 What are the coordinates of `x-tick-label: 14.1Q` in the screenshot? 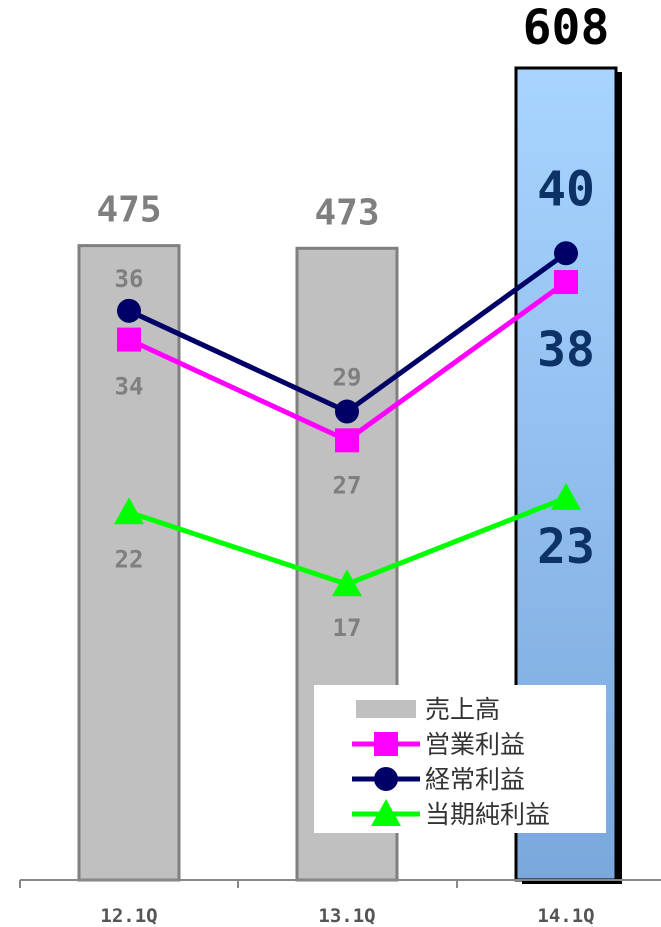 It's located at (565, 916).